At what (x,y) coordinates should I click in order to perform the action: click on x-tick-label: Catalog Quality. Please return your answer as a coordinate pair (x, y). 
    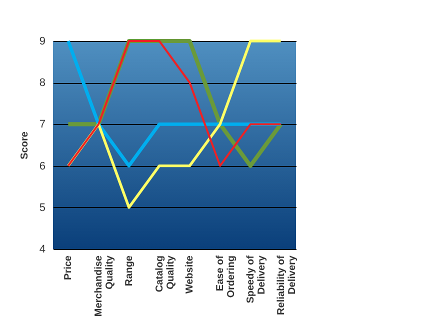
    Looking at the image, I should click on (165, 273).